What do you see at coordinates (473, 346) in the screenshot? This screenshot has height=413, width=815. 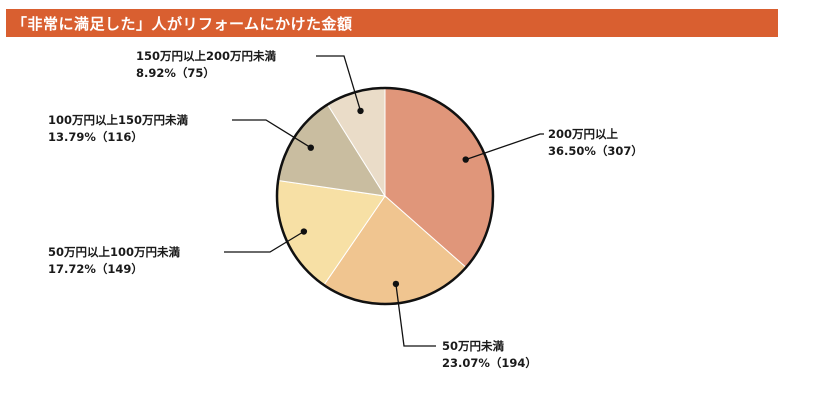 I see `slice-label: 50万円未満` at bounding box center [473, 346].